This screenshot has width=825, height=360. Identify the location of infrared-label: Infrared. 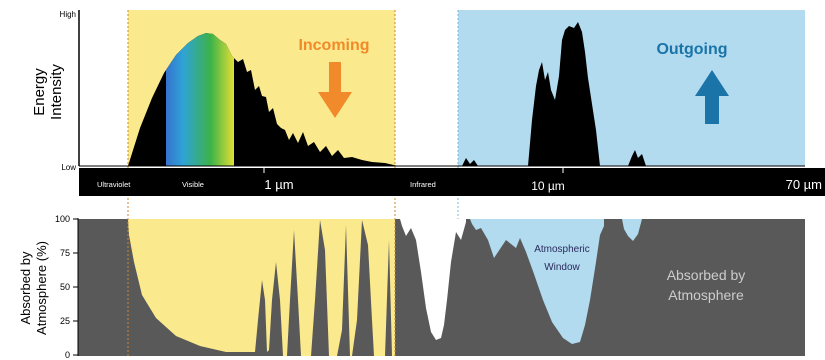
(423, 184).